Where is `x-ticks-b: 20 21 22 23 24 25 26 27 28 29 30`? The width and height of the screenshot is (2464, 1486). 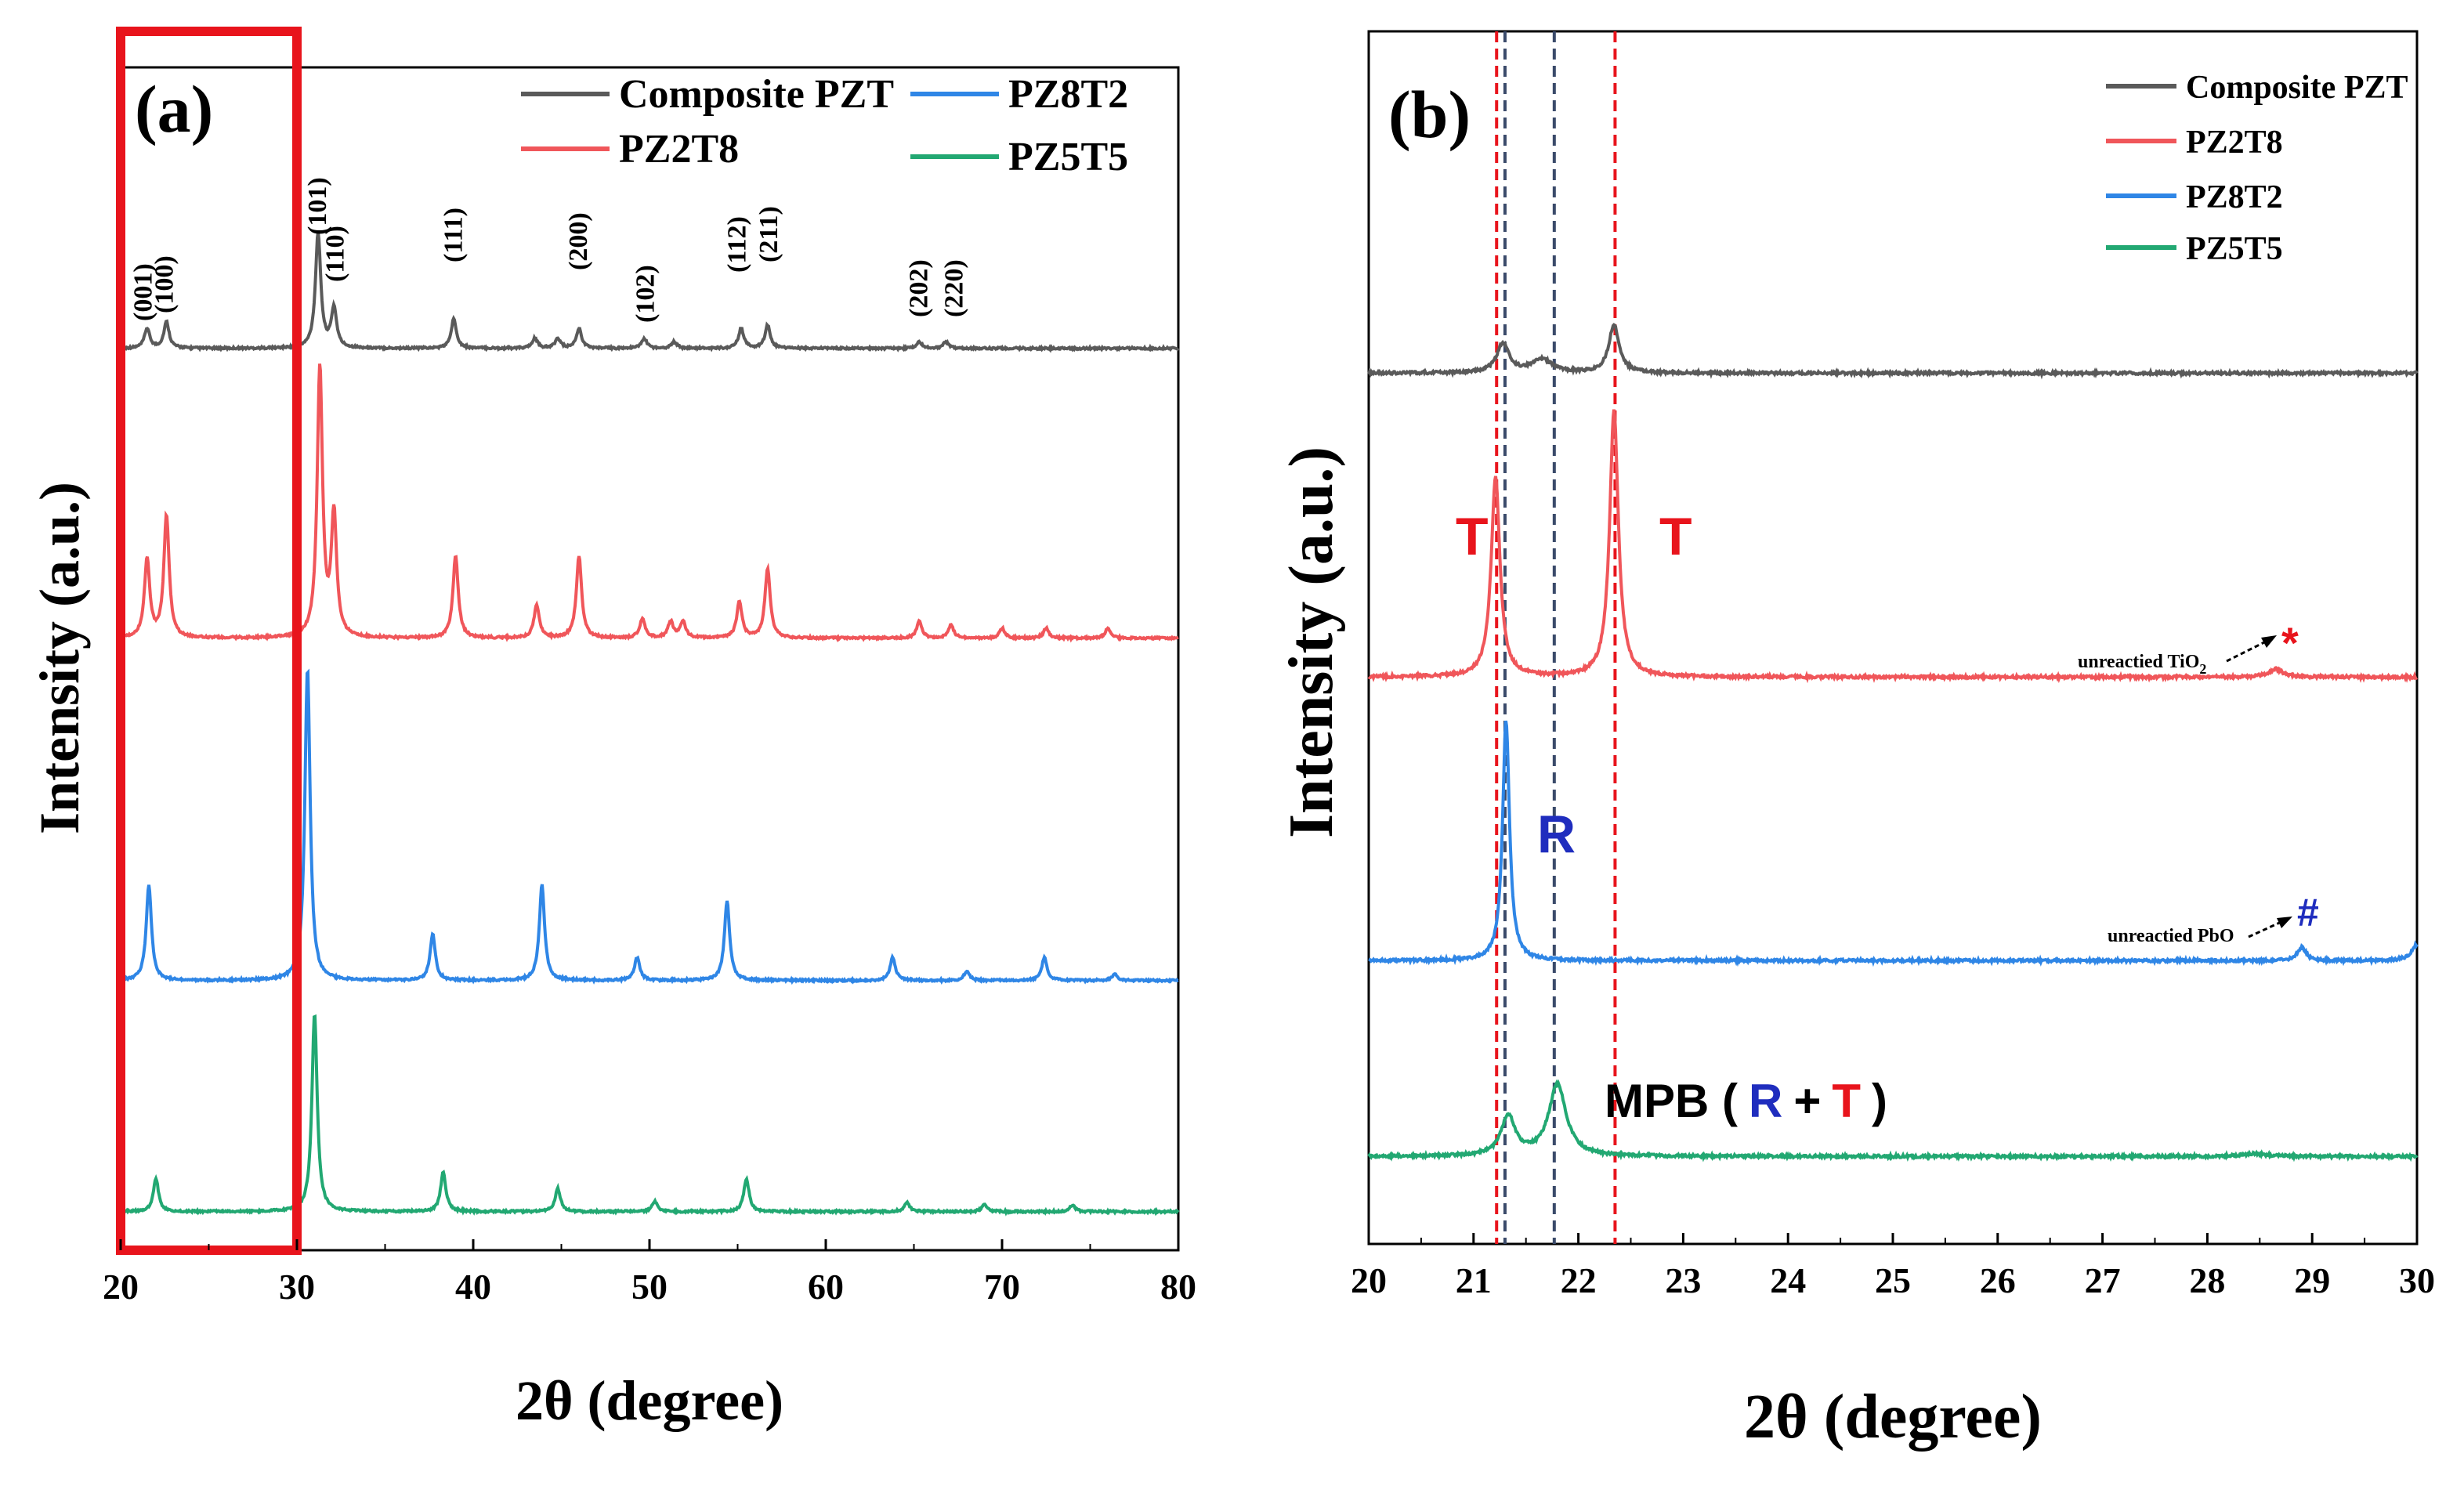
x-ticks-b: 20 21 22 23 24 25 26 27 28 29 30 is located at coordinates (1893, 1266).